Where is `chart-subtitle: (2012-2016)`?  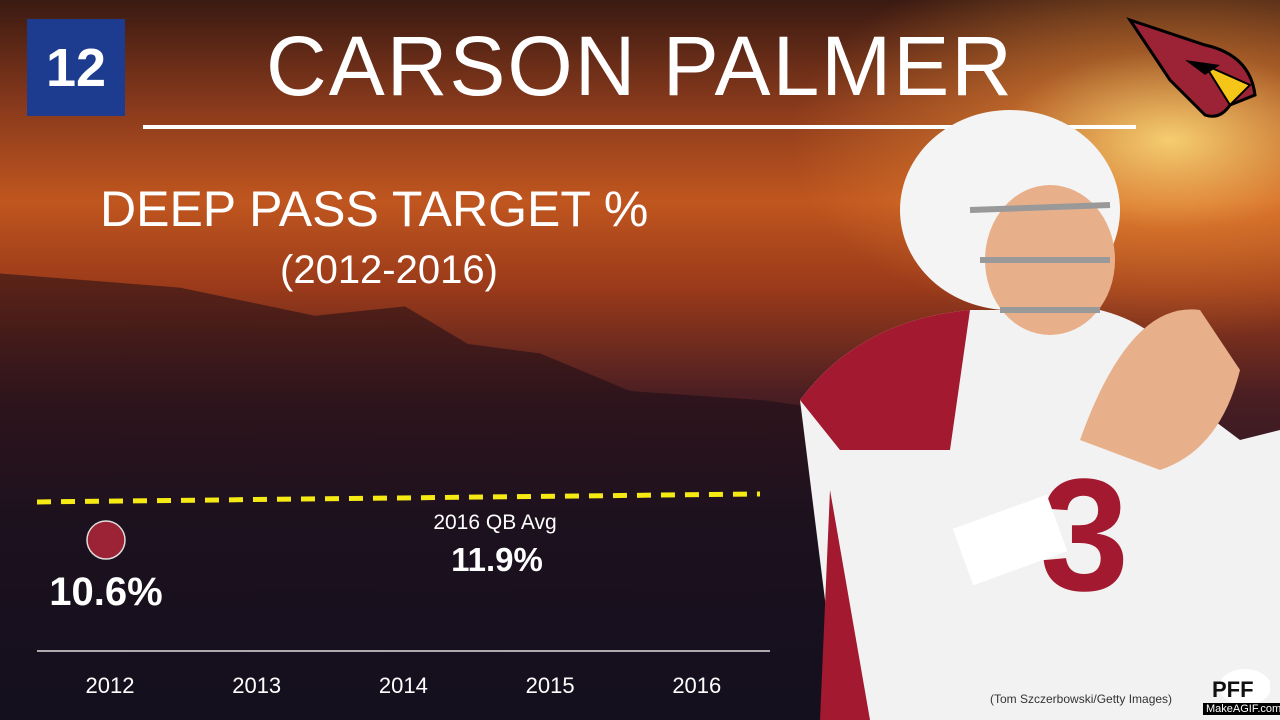
chart-subtitle: (2012-2016) is located at coordinates (389, 270).